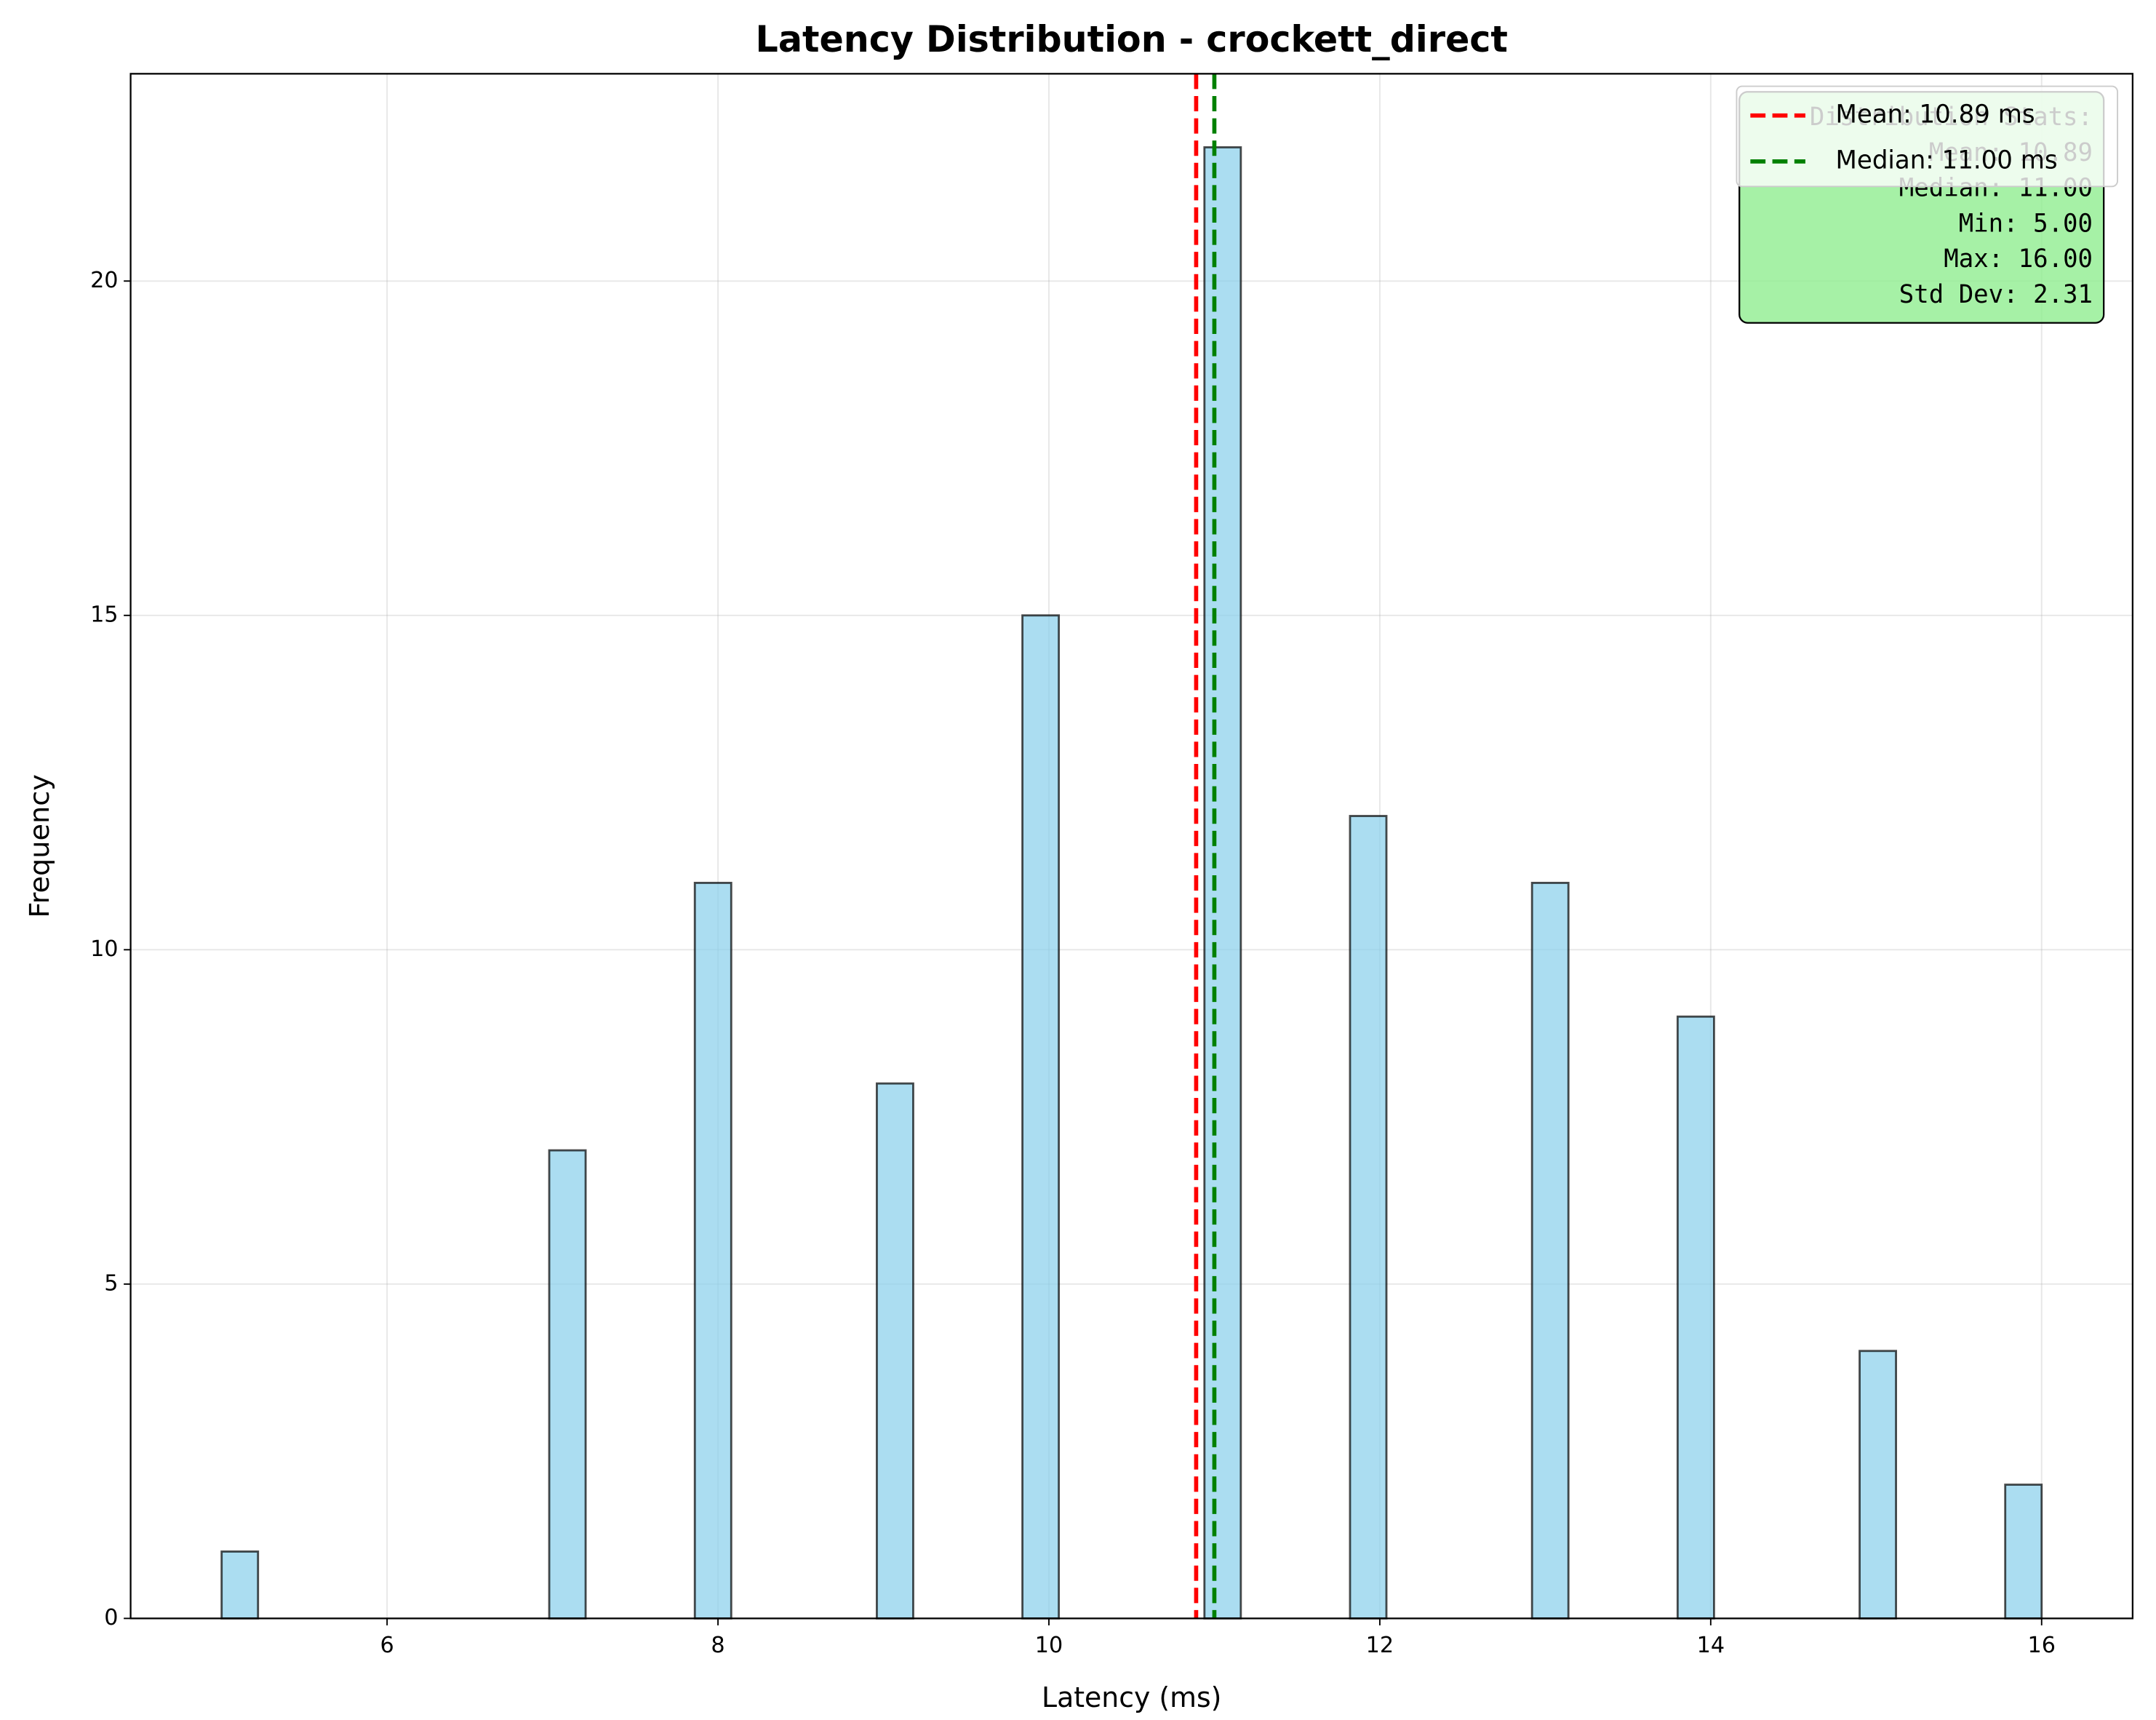  What do you see at coordinates (1996, 294) in the screenshot?
I see `stats-line: Std Dev: 2.31` at bounding box center [1996, 294].